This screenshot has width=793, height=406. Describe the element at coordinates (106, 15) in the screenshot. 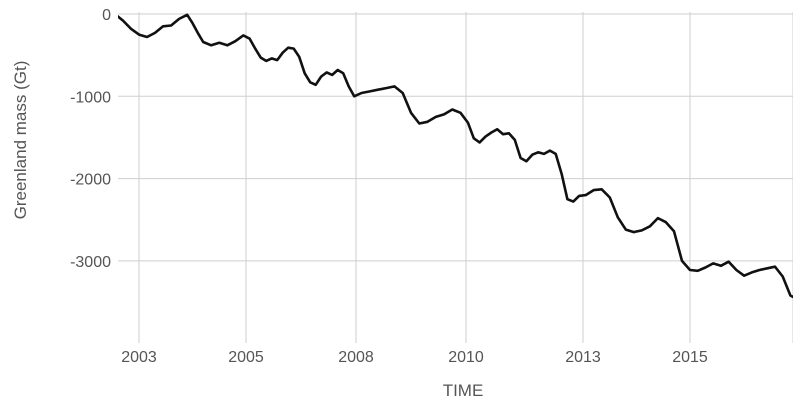

I see `y-tick-label: 0` at that location.